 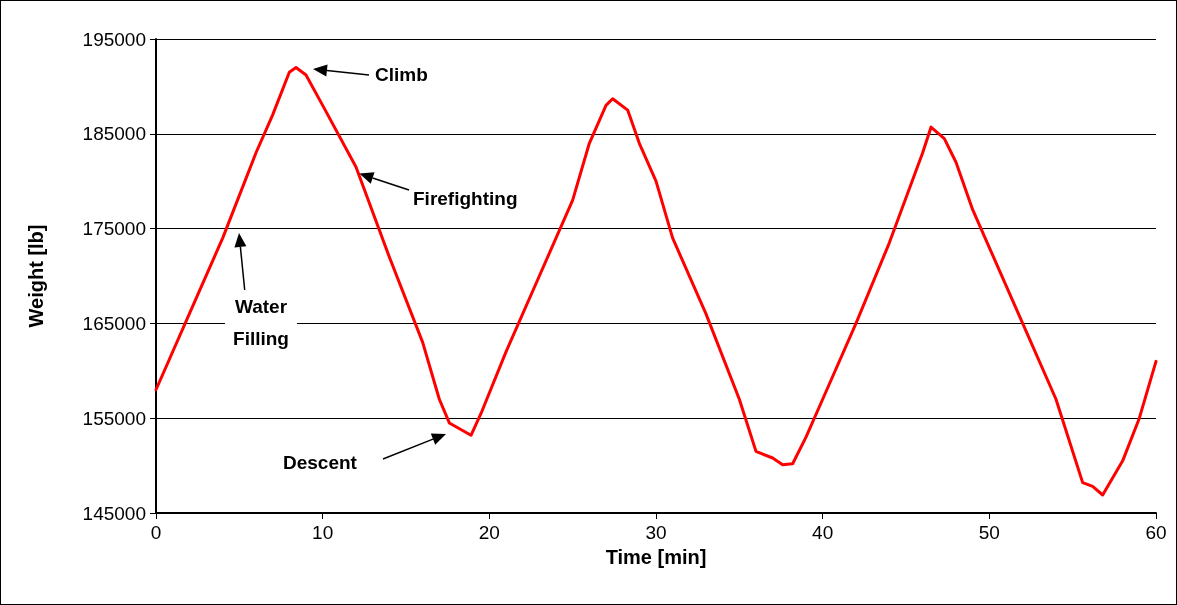 What do you see at coordinates (114, 39) in the screenshot?
I see `y-tick-label: 195000` at bounding box center [114, 39].